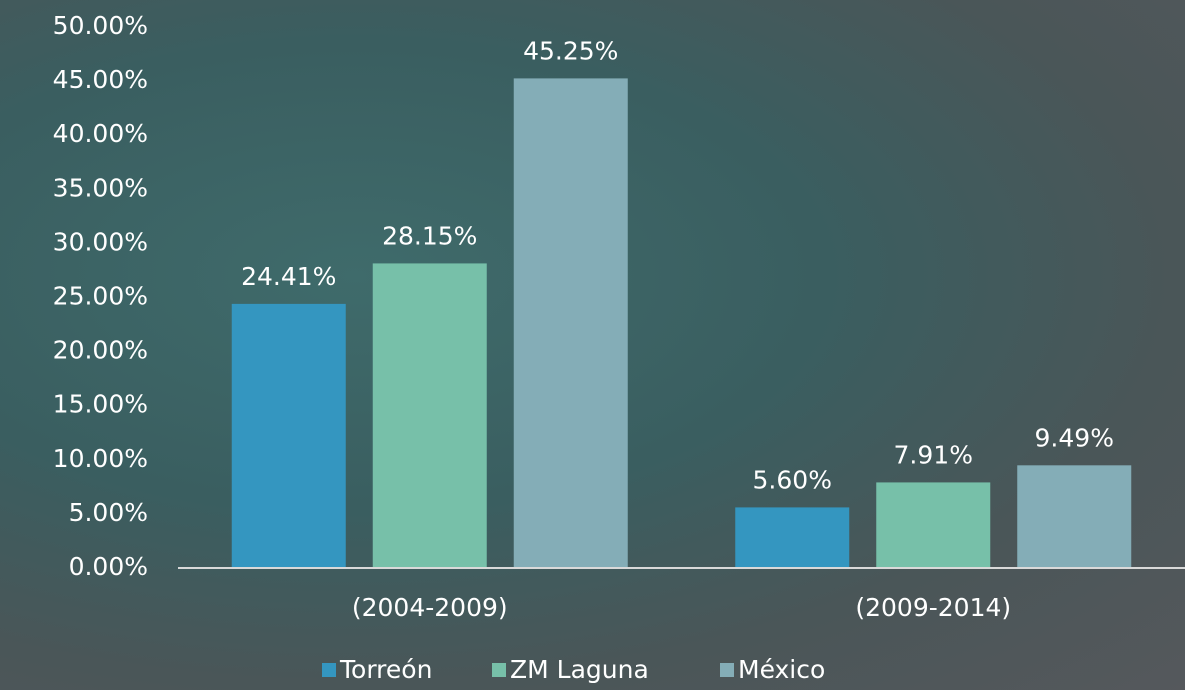 The height and width of the screenshot is (690, 1185). Describe the element at coordinates (100, 187) in the screenshot. I see `y-tick-label: 35.00%` at that location.